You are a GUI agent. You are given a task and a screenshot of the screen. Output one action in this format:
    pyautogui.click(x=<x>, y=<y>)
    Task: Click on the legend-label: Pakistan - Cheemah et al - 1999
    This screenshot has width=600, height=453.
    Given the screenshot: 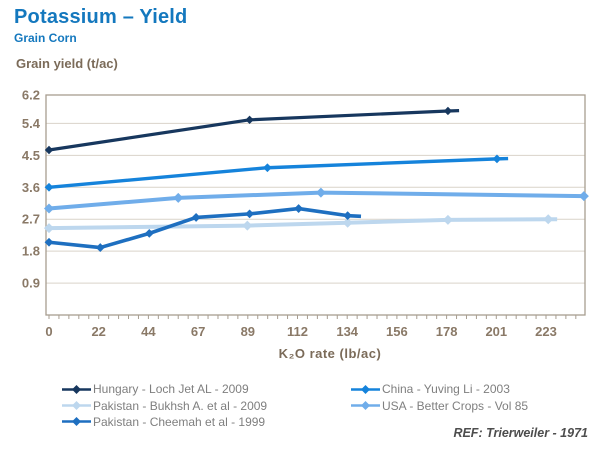 What is the action you would take?
    pyautogui.click(x=179, y=421)
    